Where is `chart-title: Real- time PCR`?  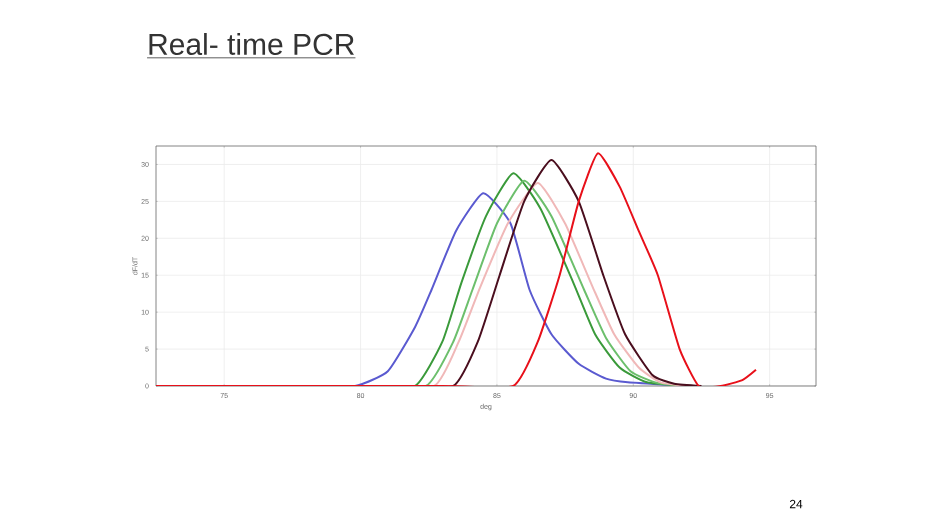 chart-title: Real- time PCR is located at coordinates (251, 44).